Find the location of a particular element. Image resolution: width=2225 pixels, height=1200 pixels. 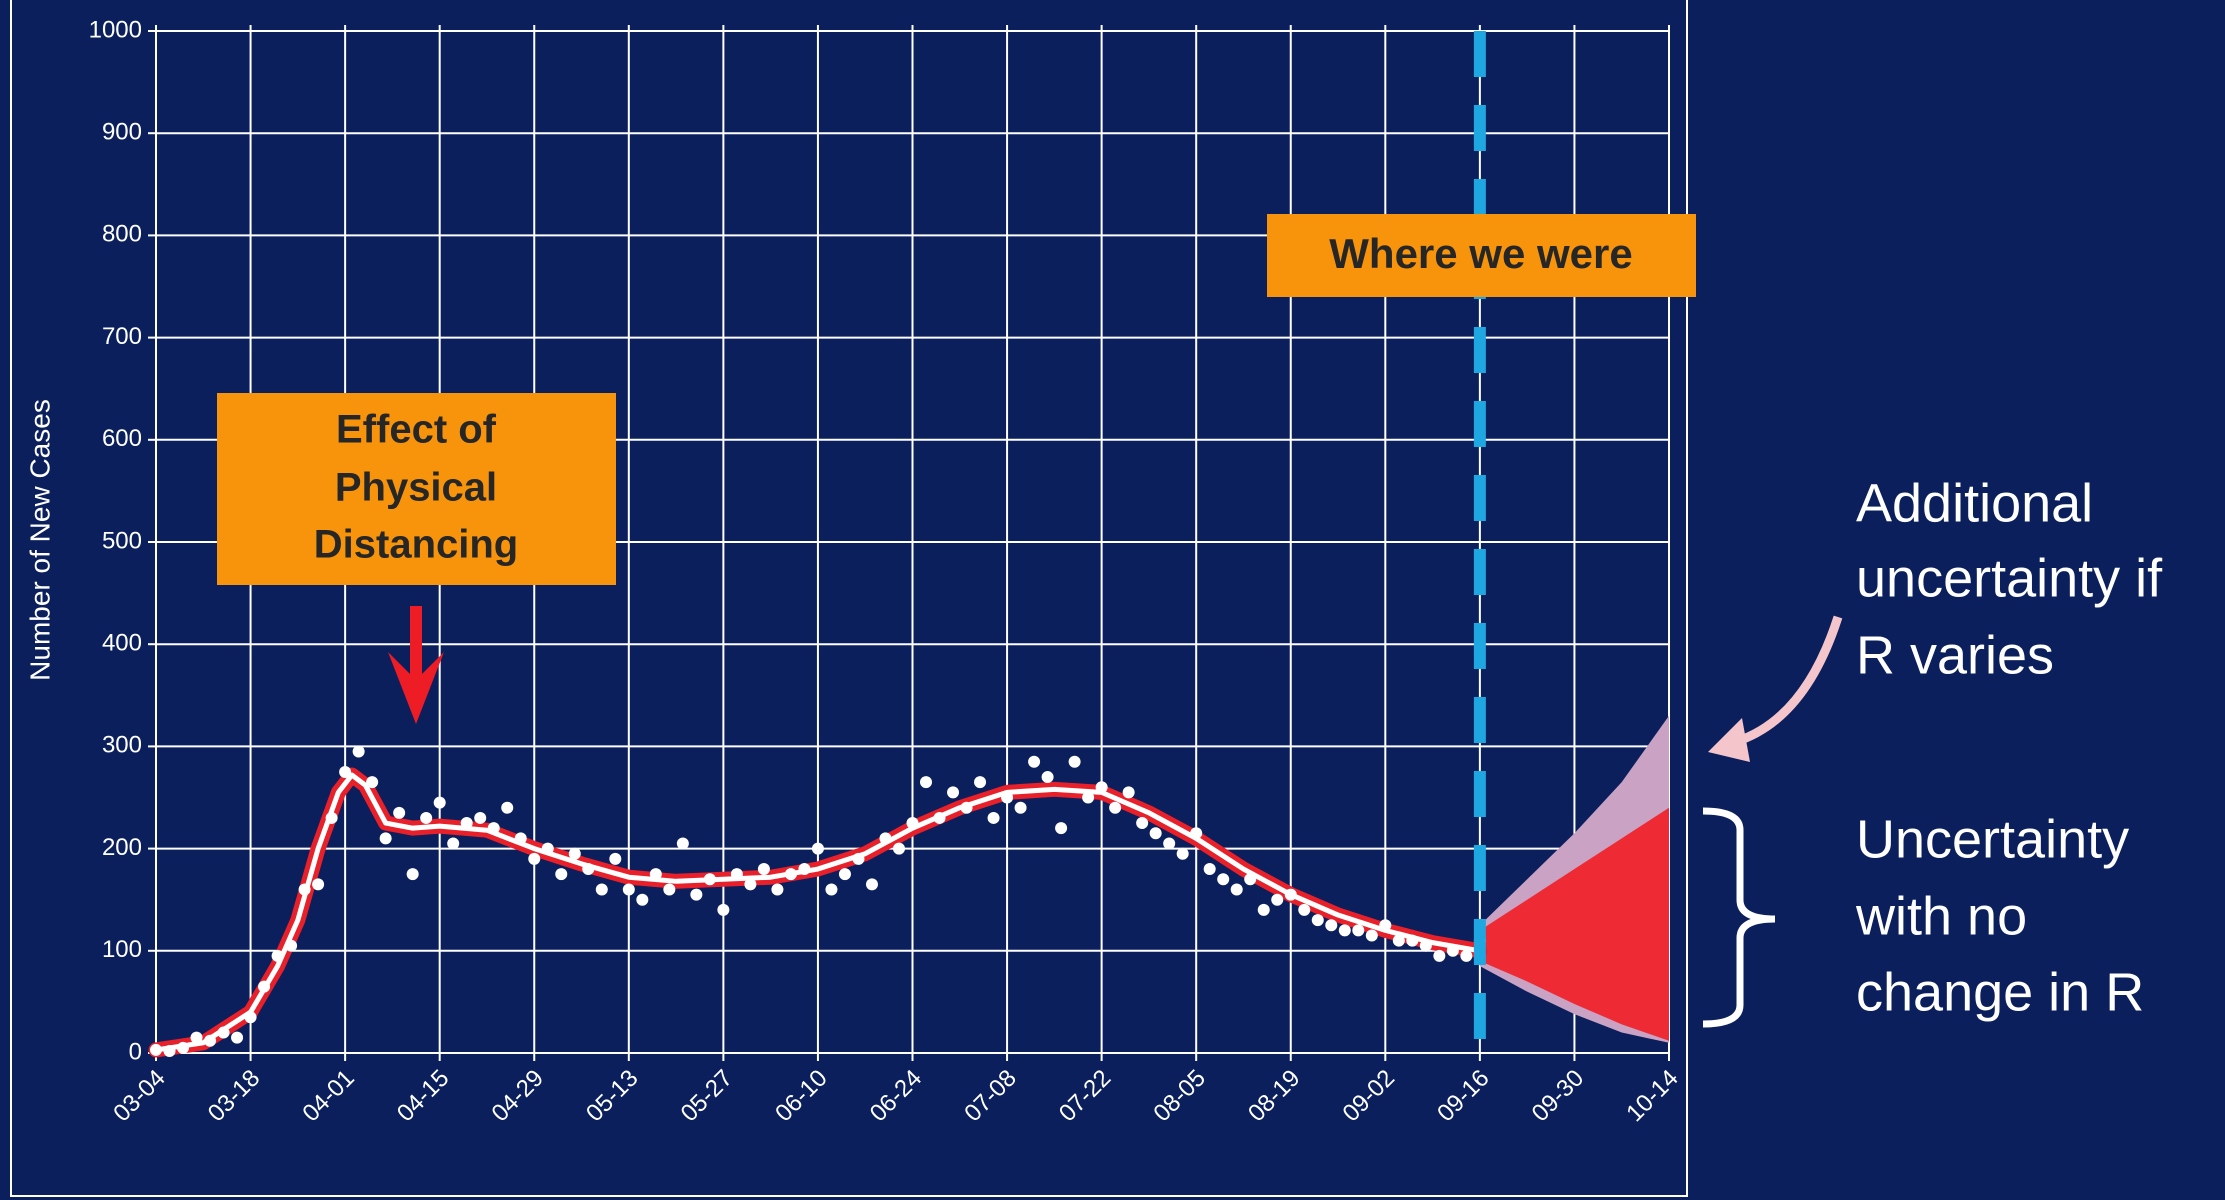

side-text: with no is located at coordinates (1941, 916).